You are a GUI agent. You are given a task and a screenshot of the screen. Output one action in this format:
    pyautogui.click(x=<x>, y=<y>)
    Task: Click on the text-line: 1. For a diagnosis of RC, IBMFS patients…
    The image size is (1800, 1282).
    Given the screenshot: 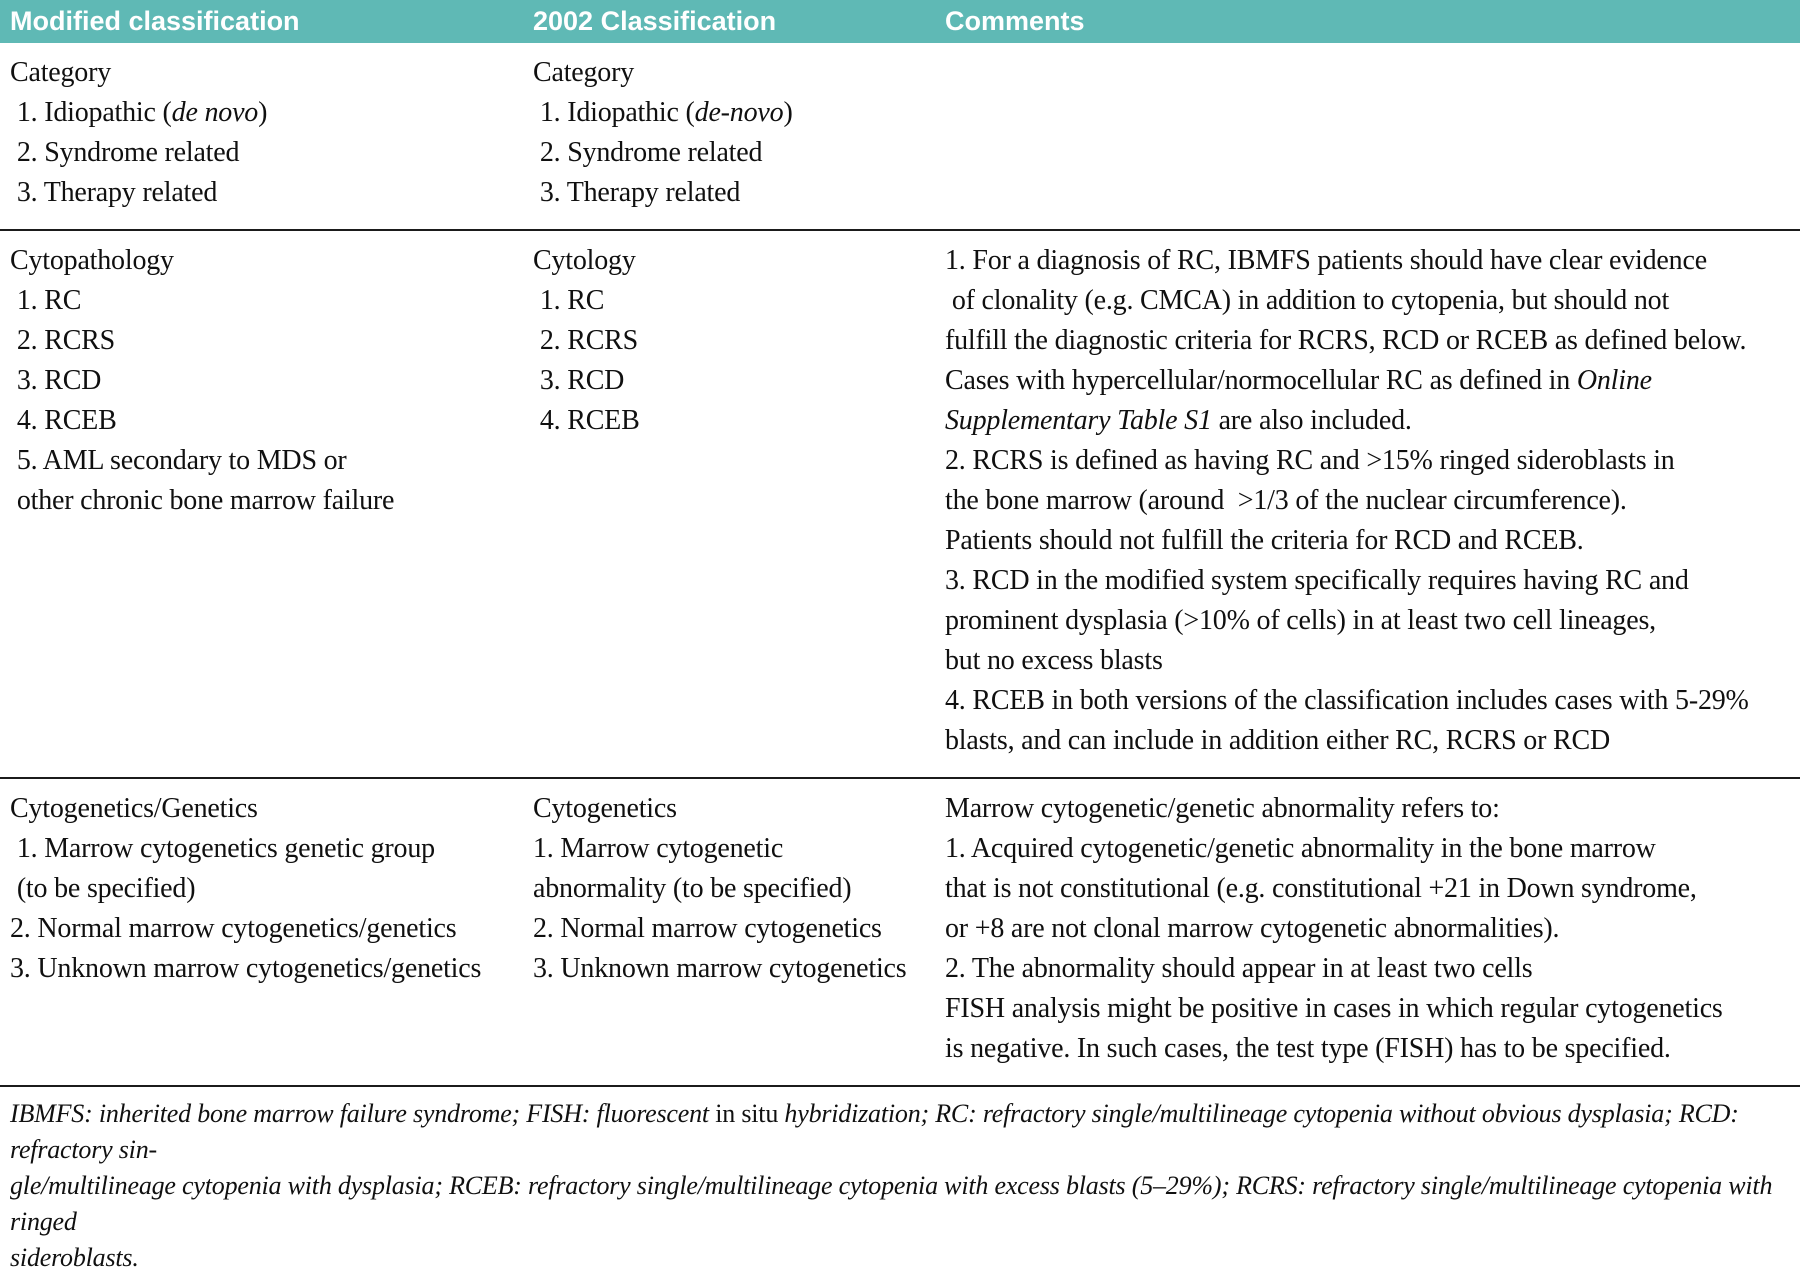 What is the action you would take?
    pyautogui.click(x=1326, y=260)
    